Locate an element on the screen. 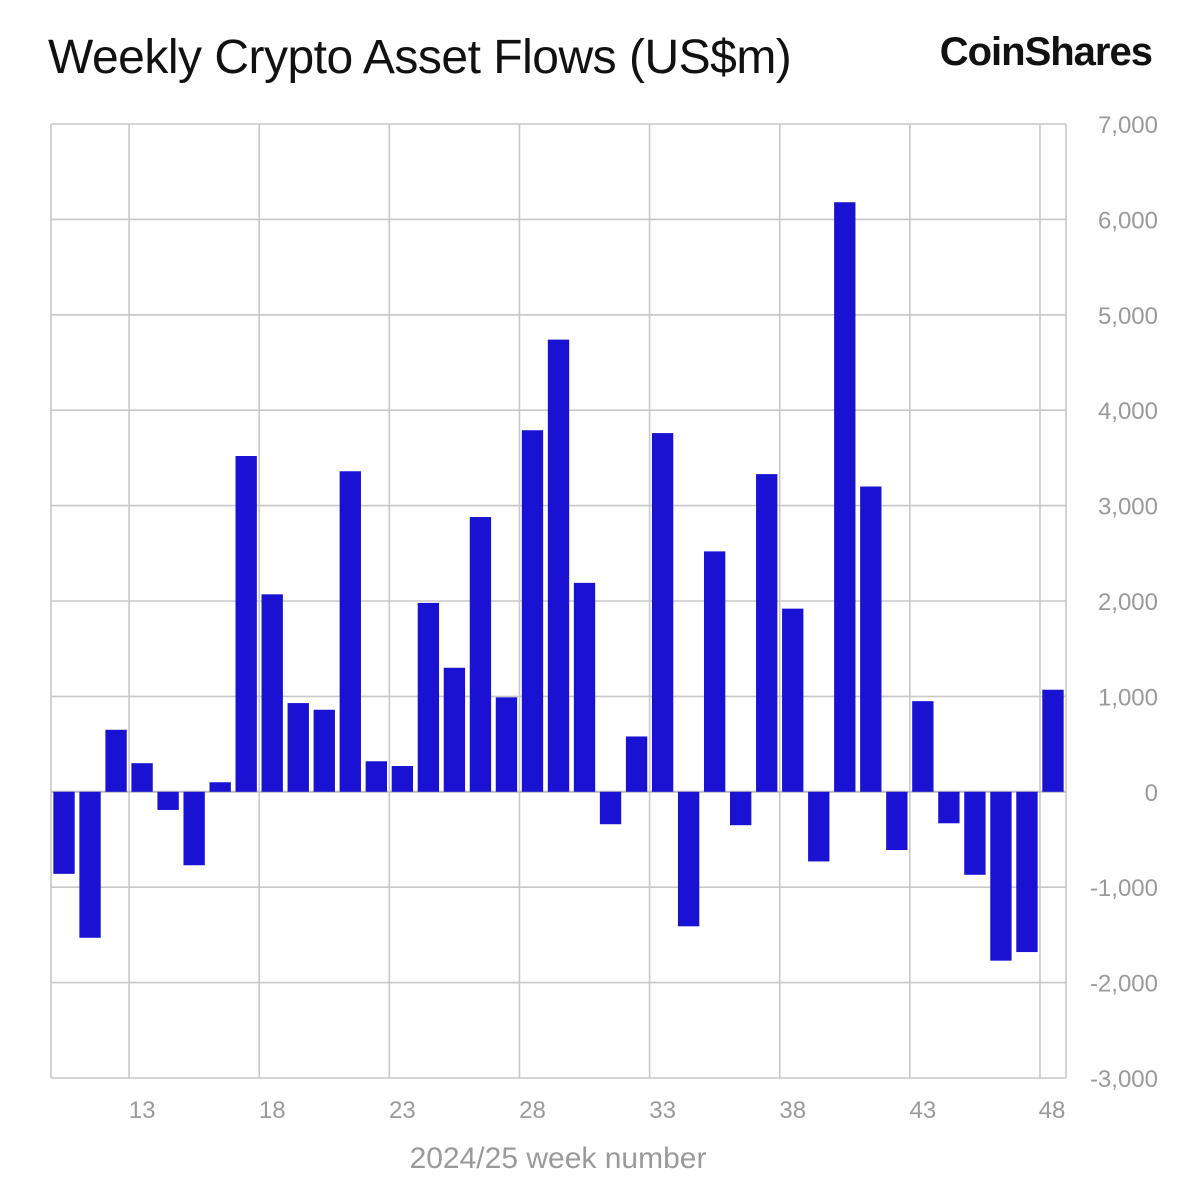  y-tick-label: -1,000 is located at coordinates (1124, 888).